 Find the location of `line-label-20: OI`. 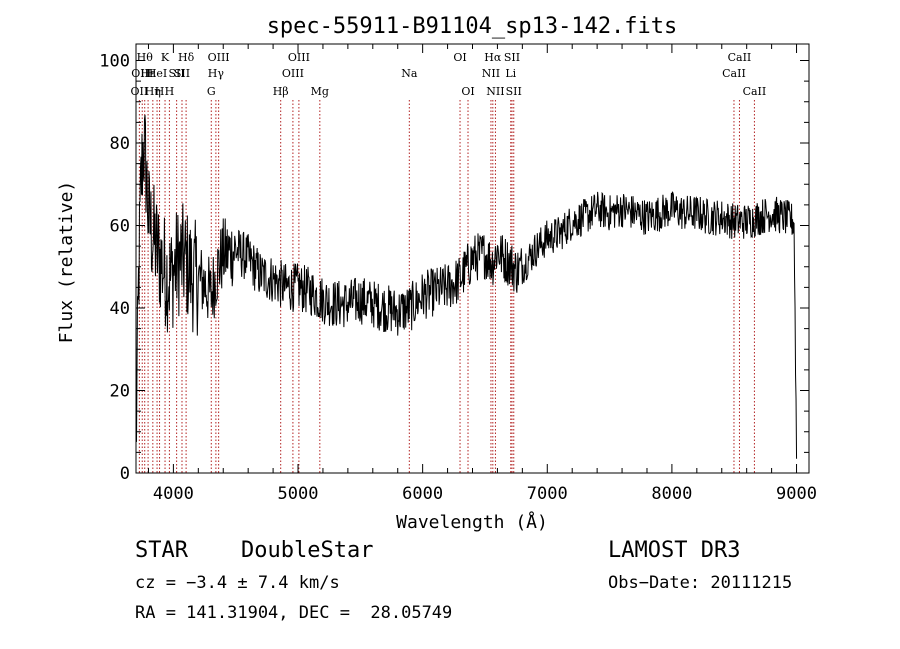

line-label-20: OI is located at coordinates (459, 57).